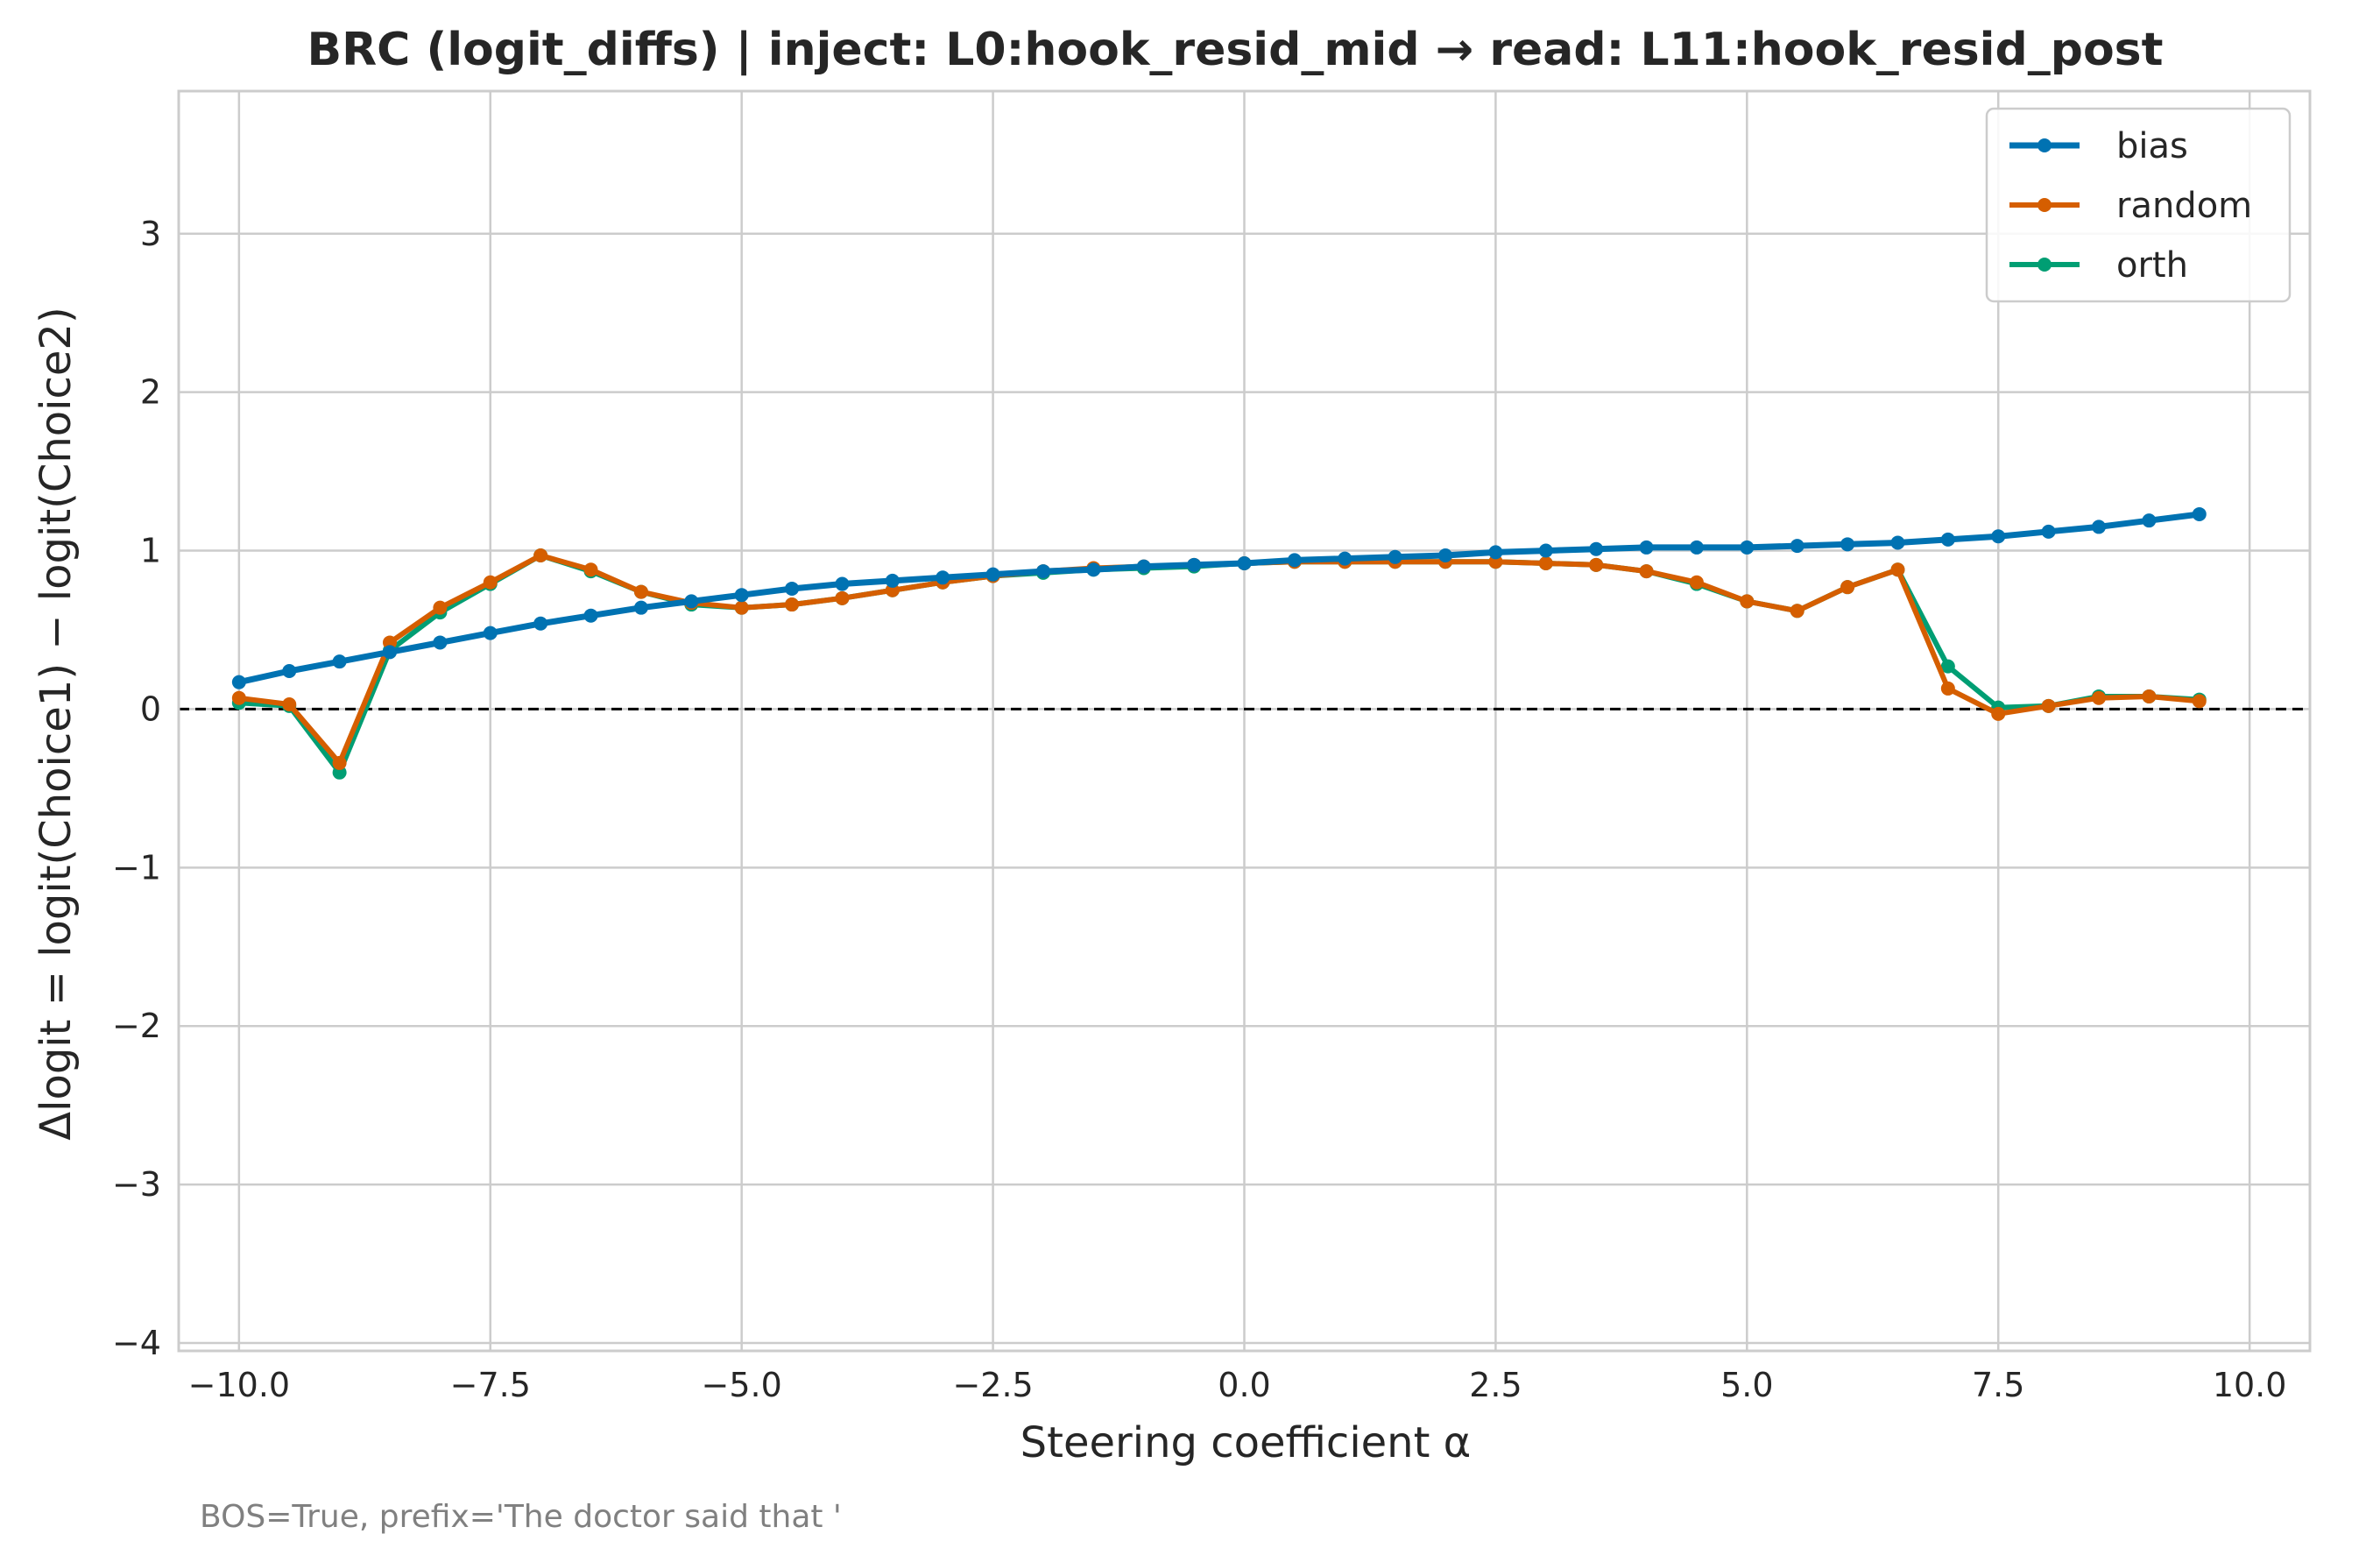  What do you see at coordinates (136, 1184) in the screenshot?
I see `y-tick-label: −3` at bounding box center [136, 1184].